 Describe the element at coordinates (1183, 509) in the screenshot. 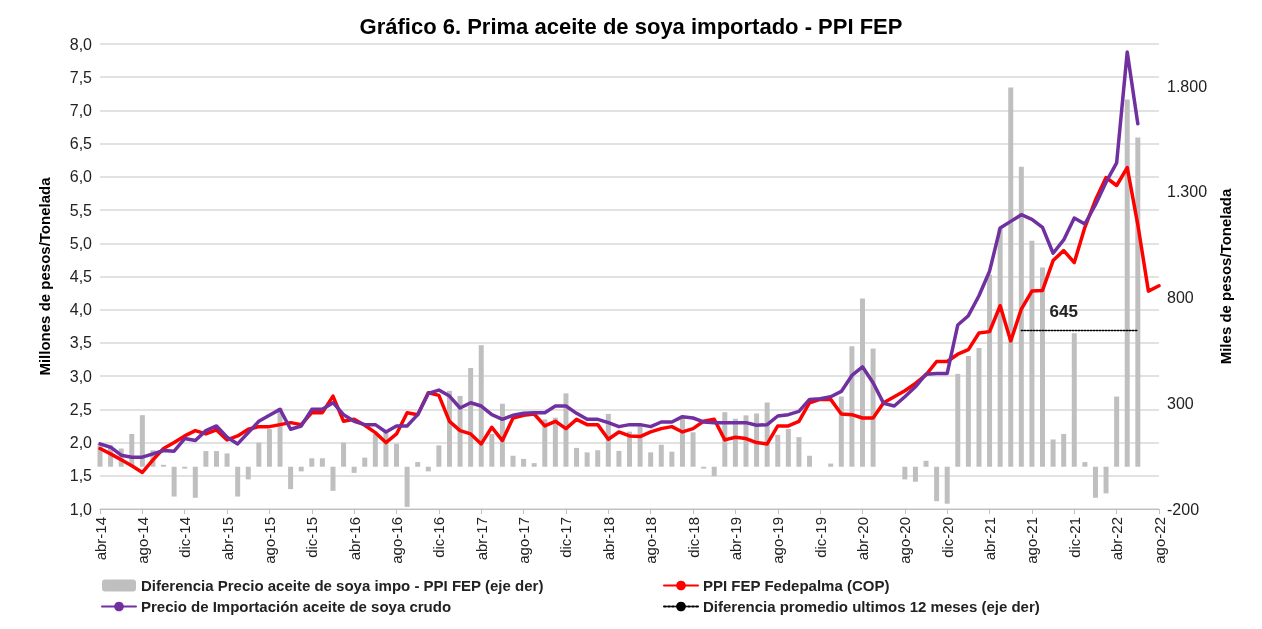

I see `y2-tick-label: -200` at that location.